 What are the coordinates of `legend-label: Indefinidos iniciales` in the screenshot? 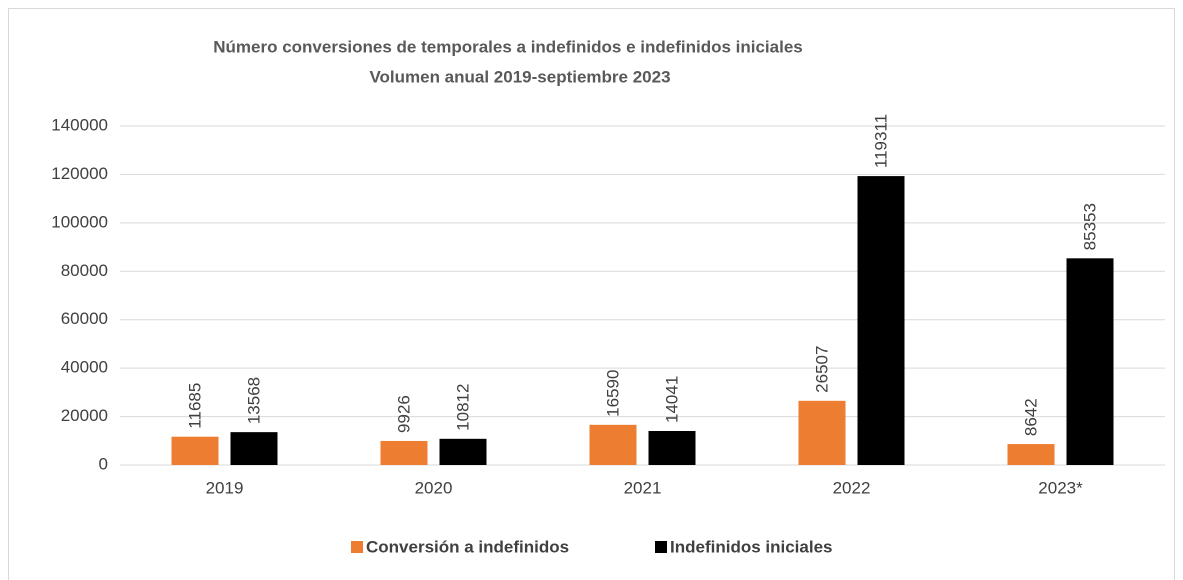 It's located at (751, 546).